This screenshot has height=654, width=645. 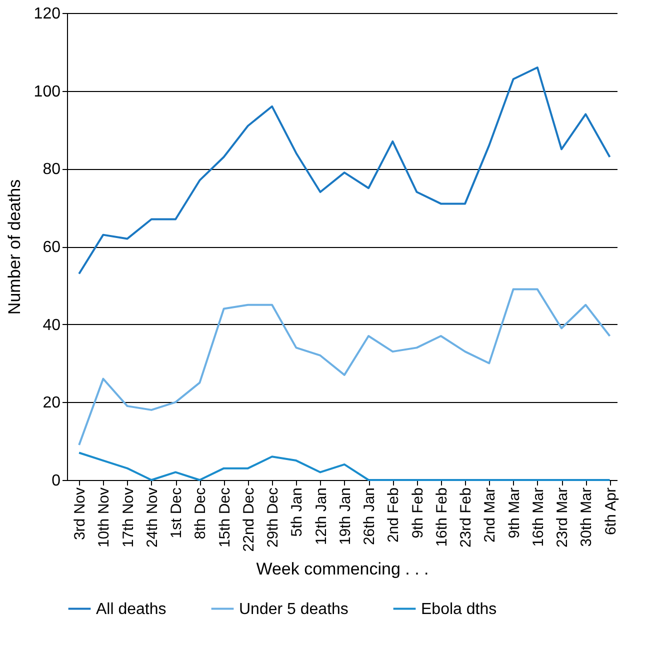 What do you see at coordinates (345, 517) in the screenshot?
I see `x-tick-label: 19th Jan` at bounding box center [345, 517].